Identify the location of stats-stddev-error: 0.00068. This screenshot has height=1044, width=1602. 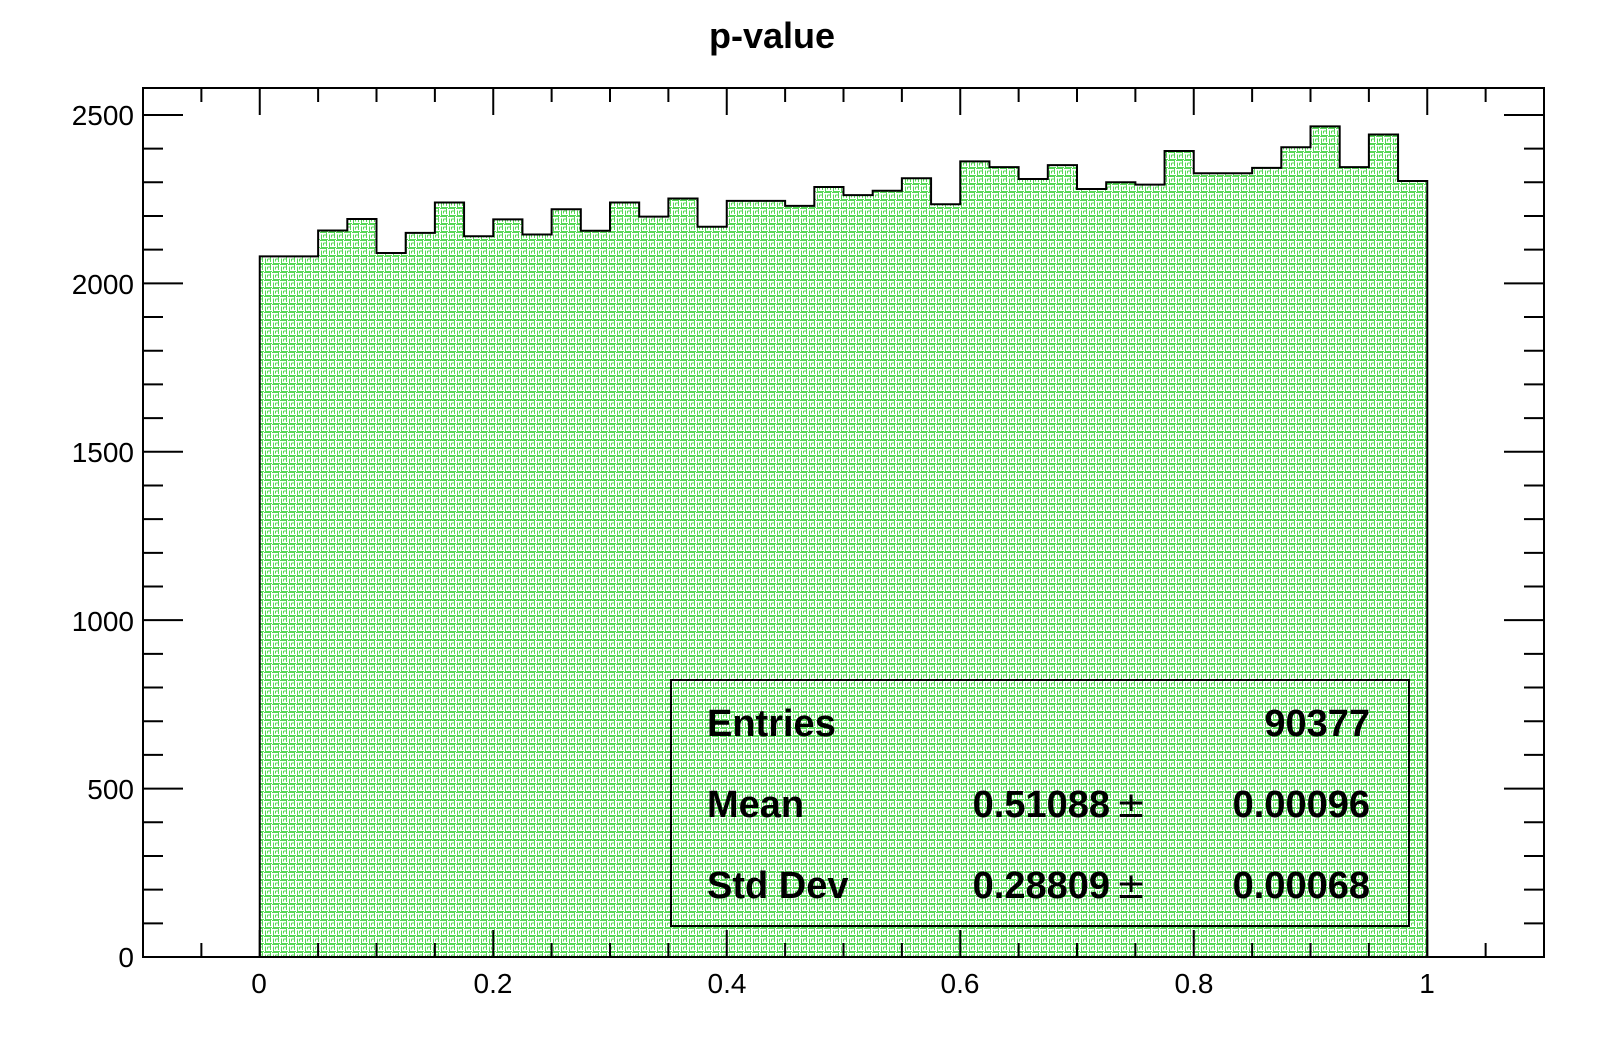
(1301, 886).